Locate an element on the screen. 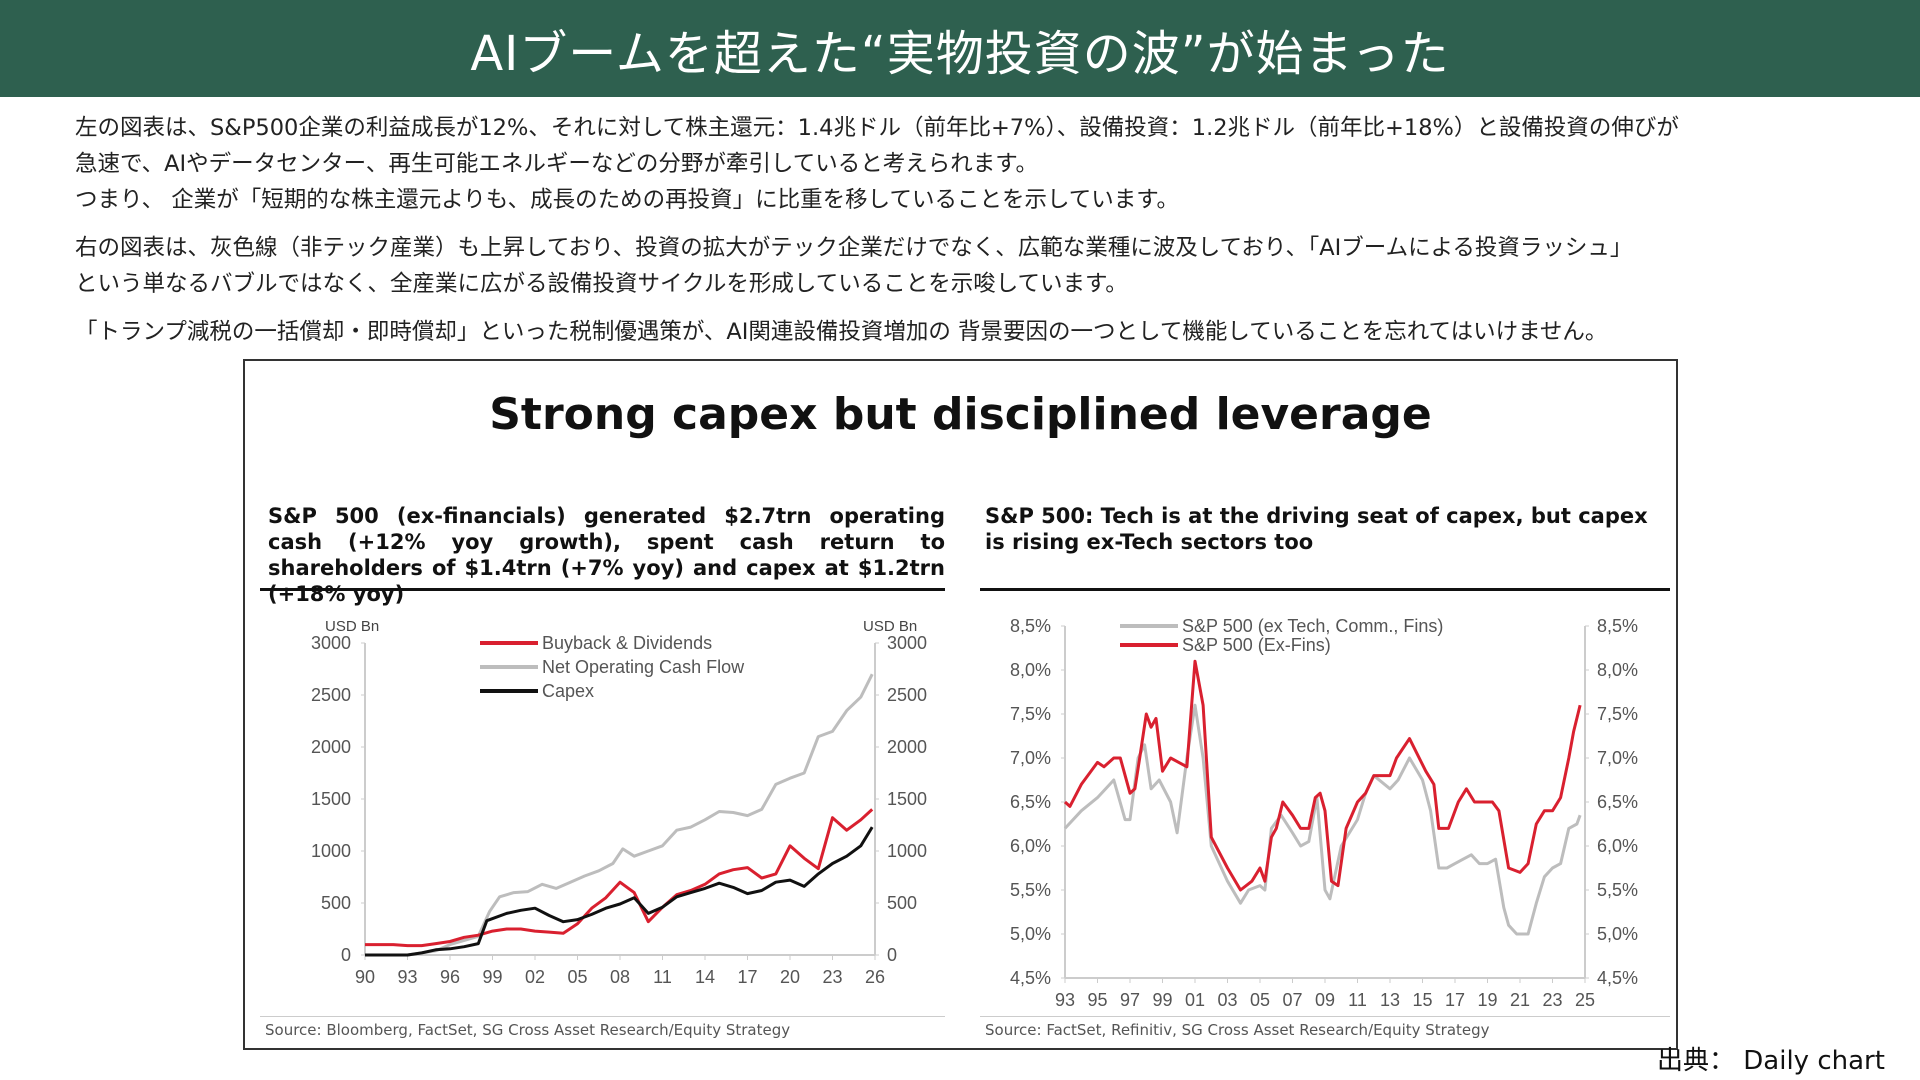 This screenshot has width=1920, height=1080. series-line-buyback-dividends is located at coordinates (619, 878).